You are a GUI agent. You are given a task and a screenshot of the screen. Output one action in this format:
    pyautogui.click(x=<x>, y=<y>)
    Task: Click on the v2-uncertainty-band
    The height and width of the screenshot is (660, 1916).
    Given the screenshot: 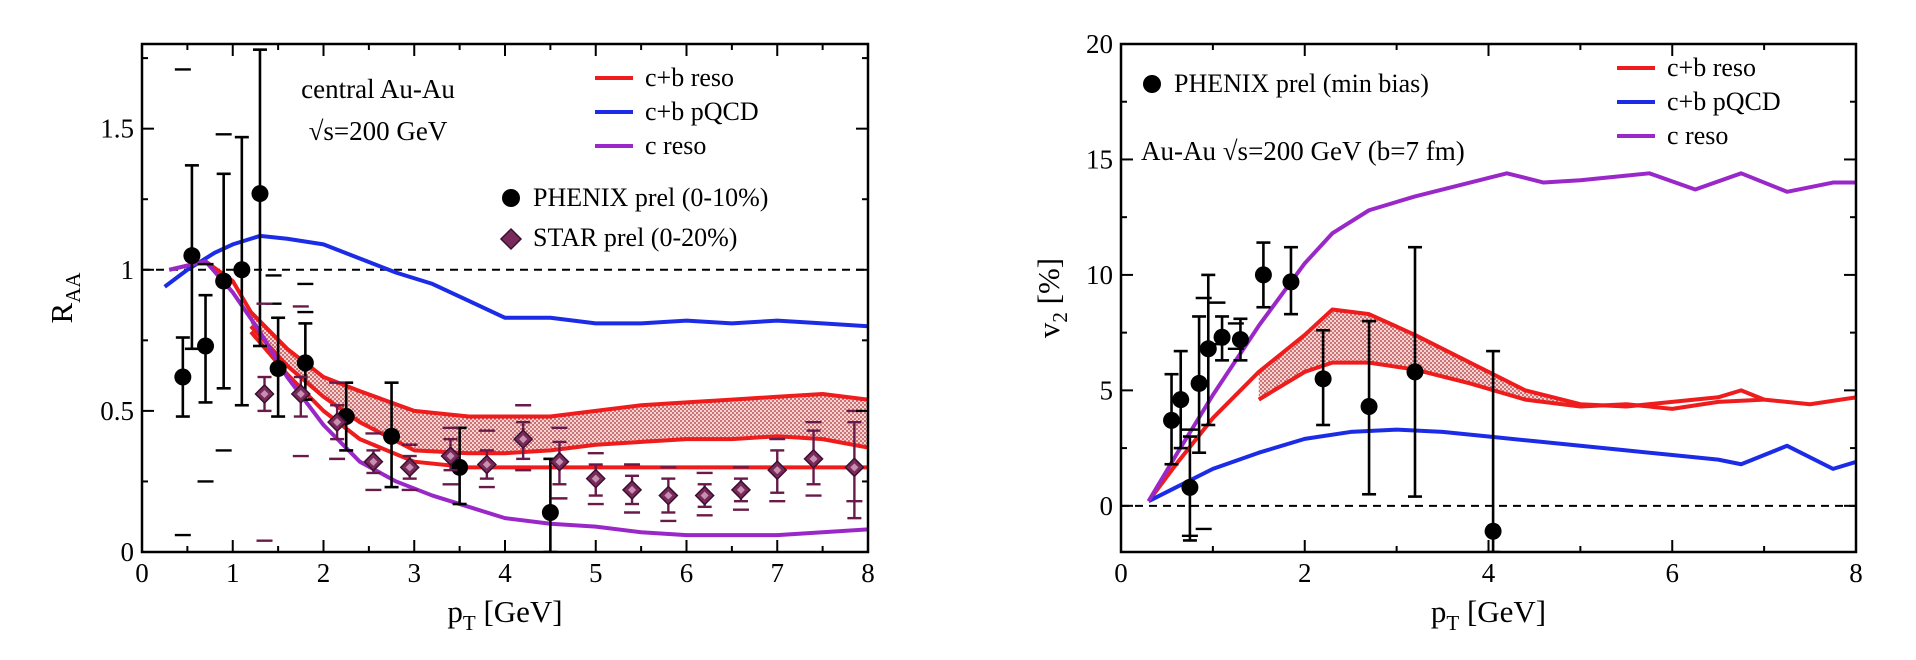 What is the action you would take?
    pyautogui.click(x=1419, y=358)
    